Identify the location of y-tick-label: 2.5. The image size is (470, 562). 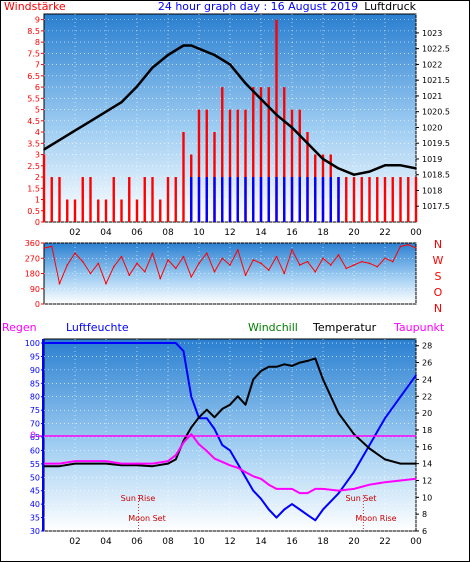
(33, 166).